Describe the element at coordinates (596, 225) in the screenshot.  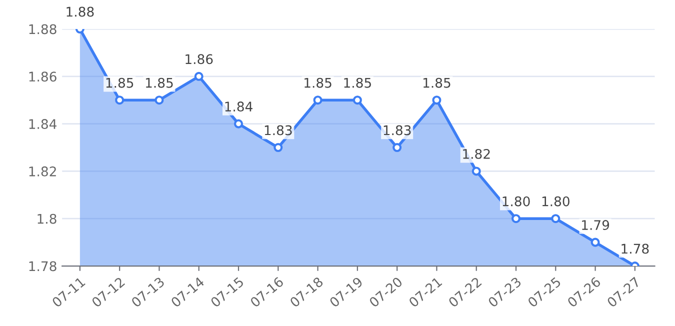
I see `data-label: 1.79` at that location.